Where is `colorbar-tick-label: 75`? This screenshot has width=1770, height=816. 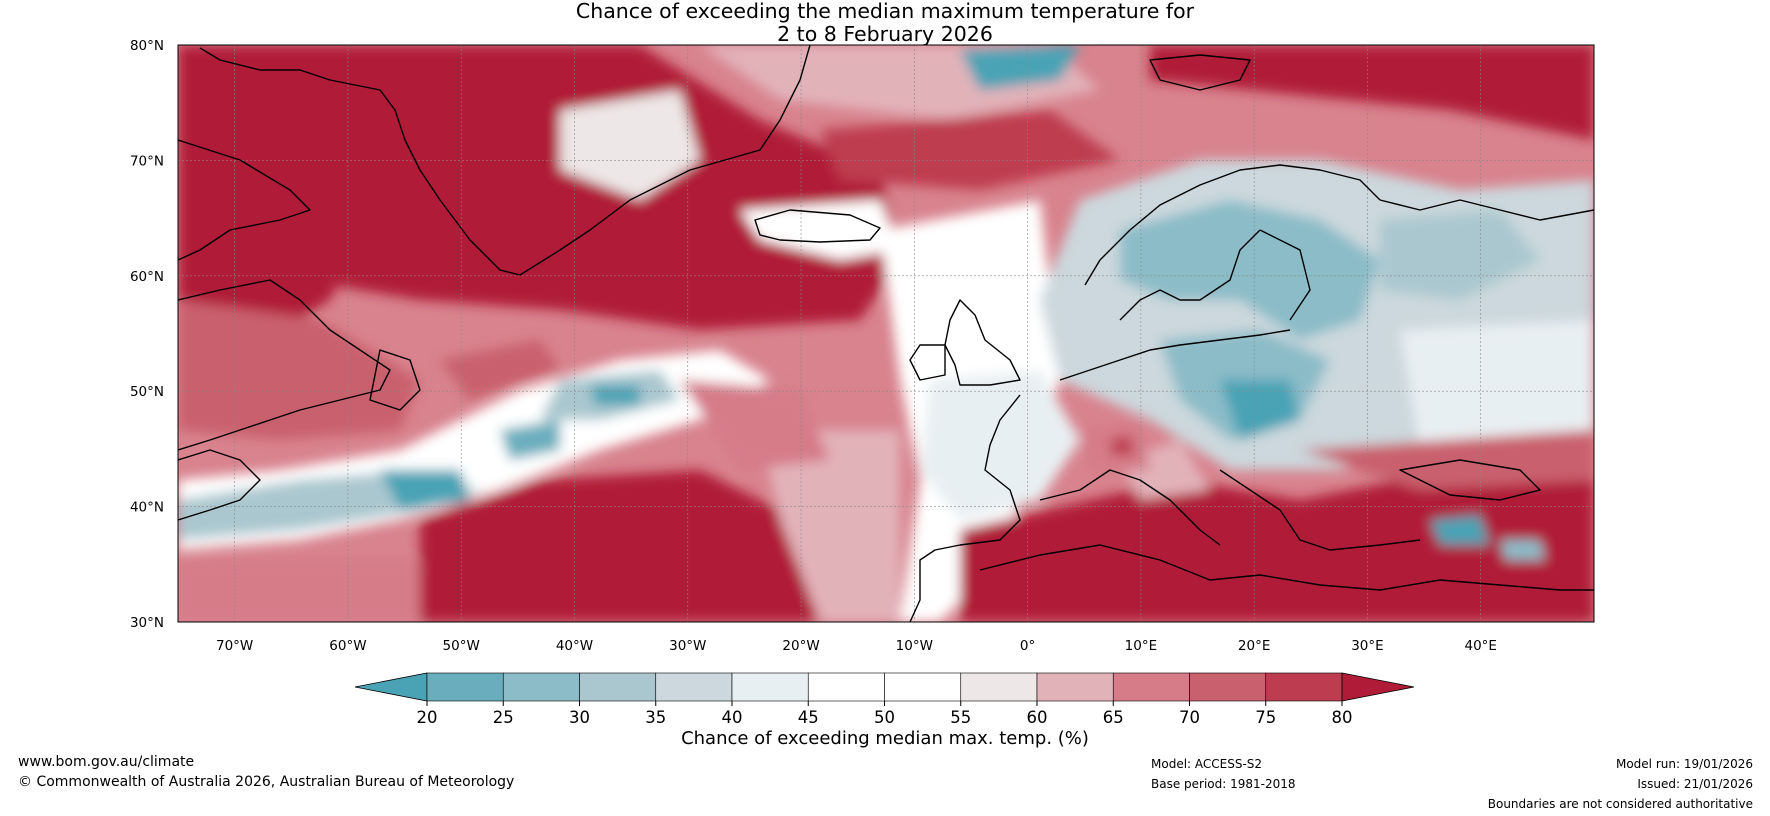 colorbar-tick-label: 75 is located at coordinates (1265, 717).